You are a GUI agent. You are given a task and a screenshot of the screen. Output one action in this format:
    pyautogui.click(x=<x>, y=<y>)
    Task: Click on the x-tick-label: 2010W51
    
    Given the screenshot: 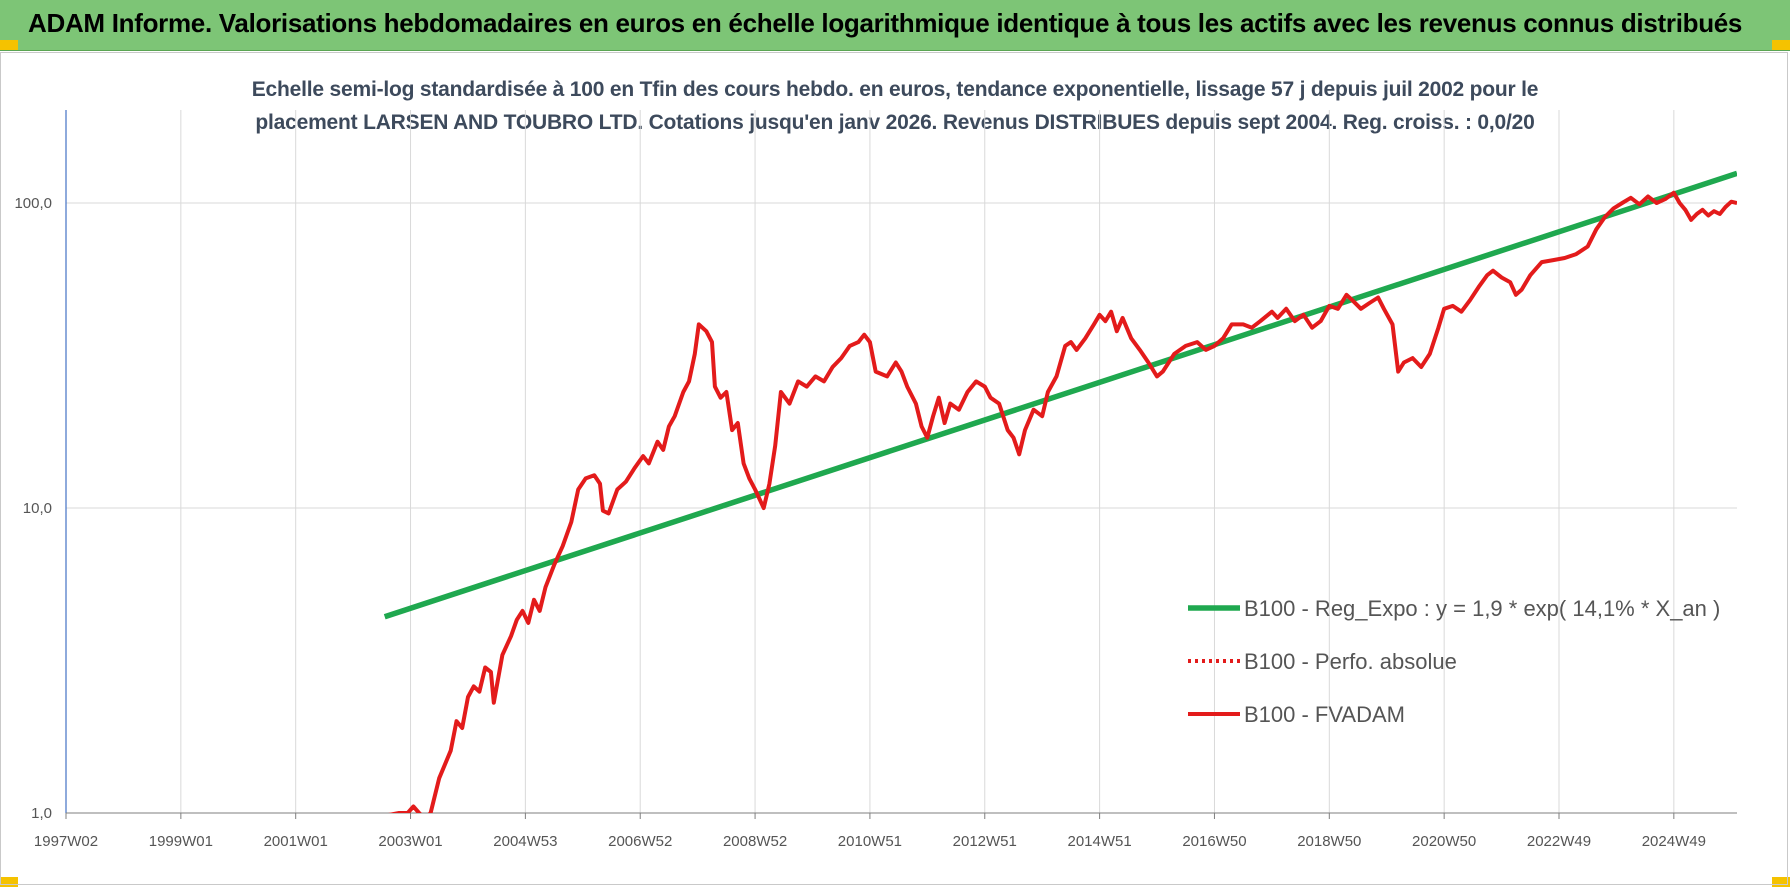 What is the action you would take?
    pyautogui.click(x=870, y=841)
    